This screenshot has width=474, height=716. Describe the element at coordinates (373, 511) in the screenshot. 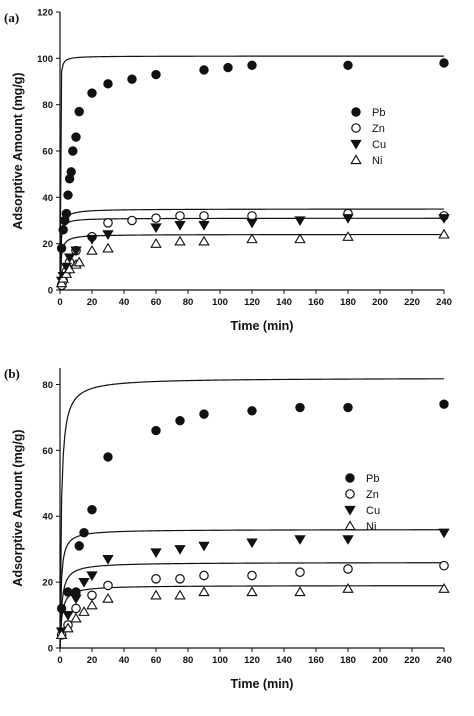

I see `legend-label-cu: Cu` at that location.